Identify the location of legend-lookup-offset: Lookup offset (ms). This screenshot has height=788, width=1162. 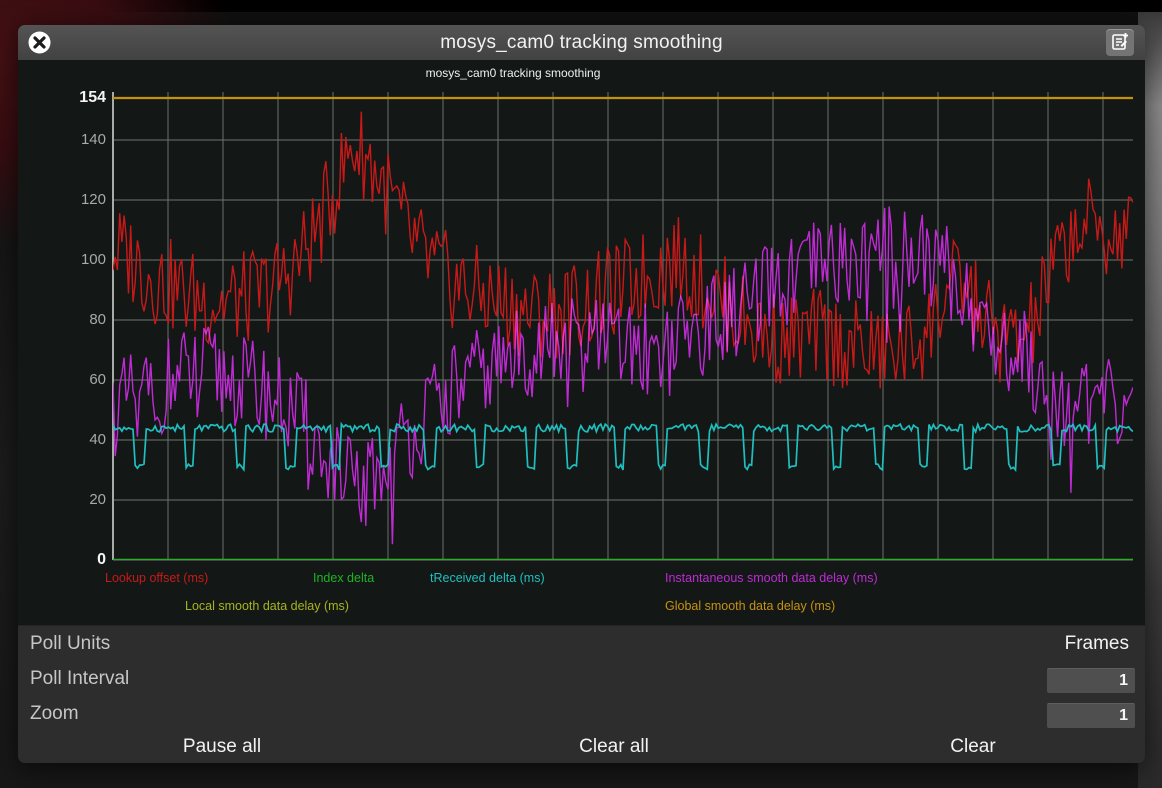
(157, 578).